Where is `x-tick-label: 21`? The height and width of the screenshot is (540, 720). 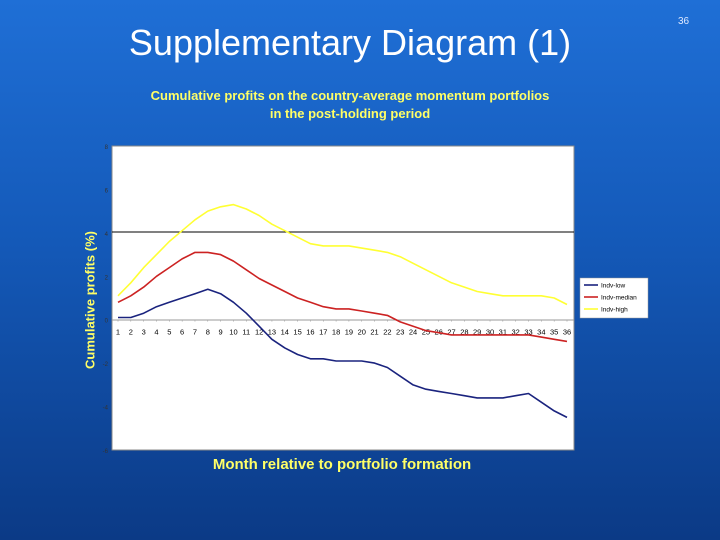
x-tick-label: 21 is located at coordinates (374, 332).